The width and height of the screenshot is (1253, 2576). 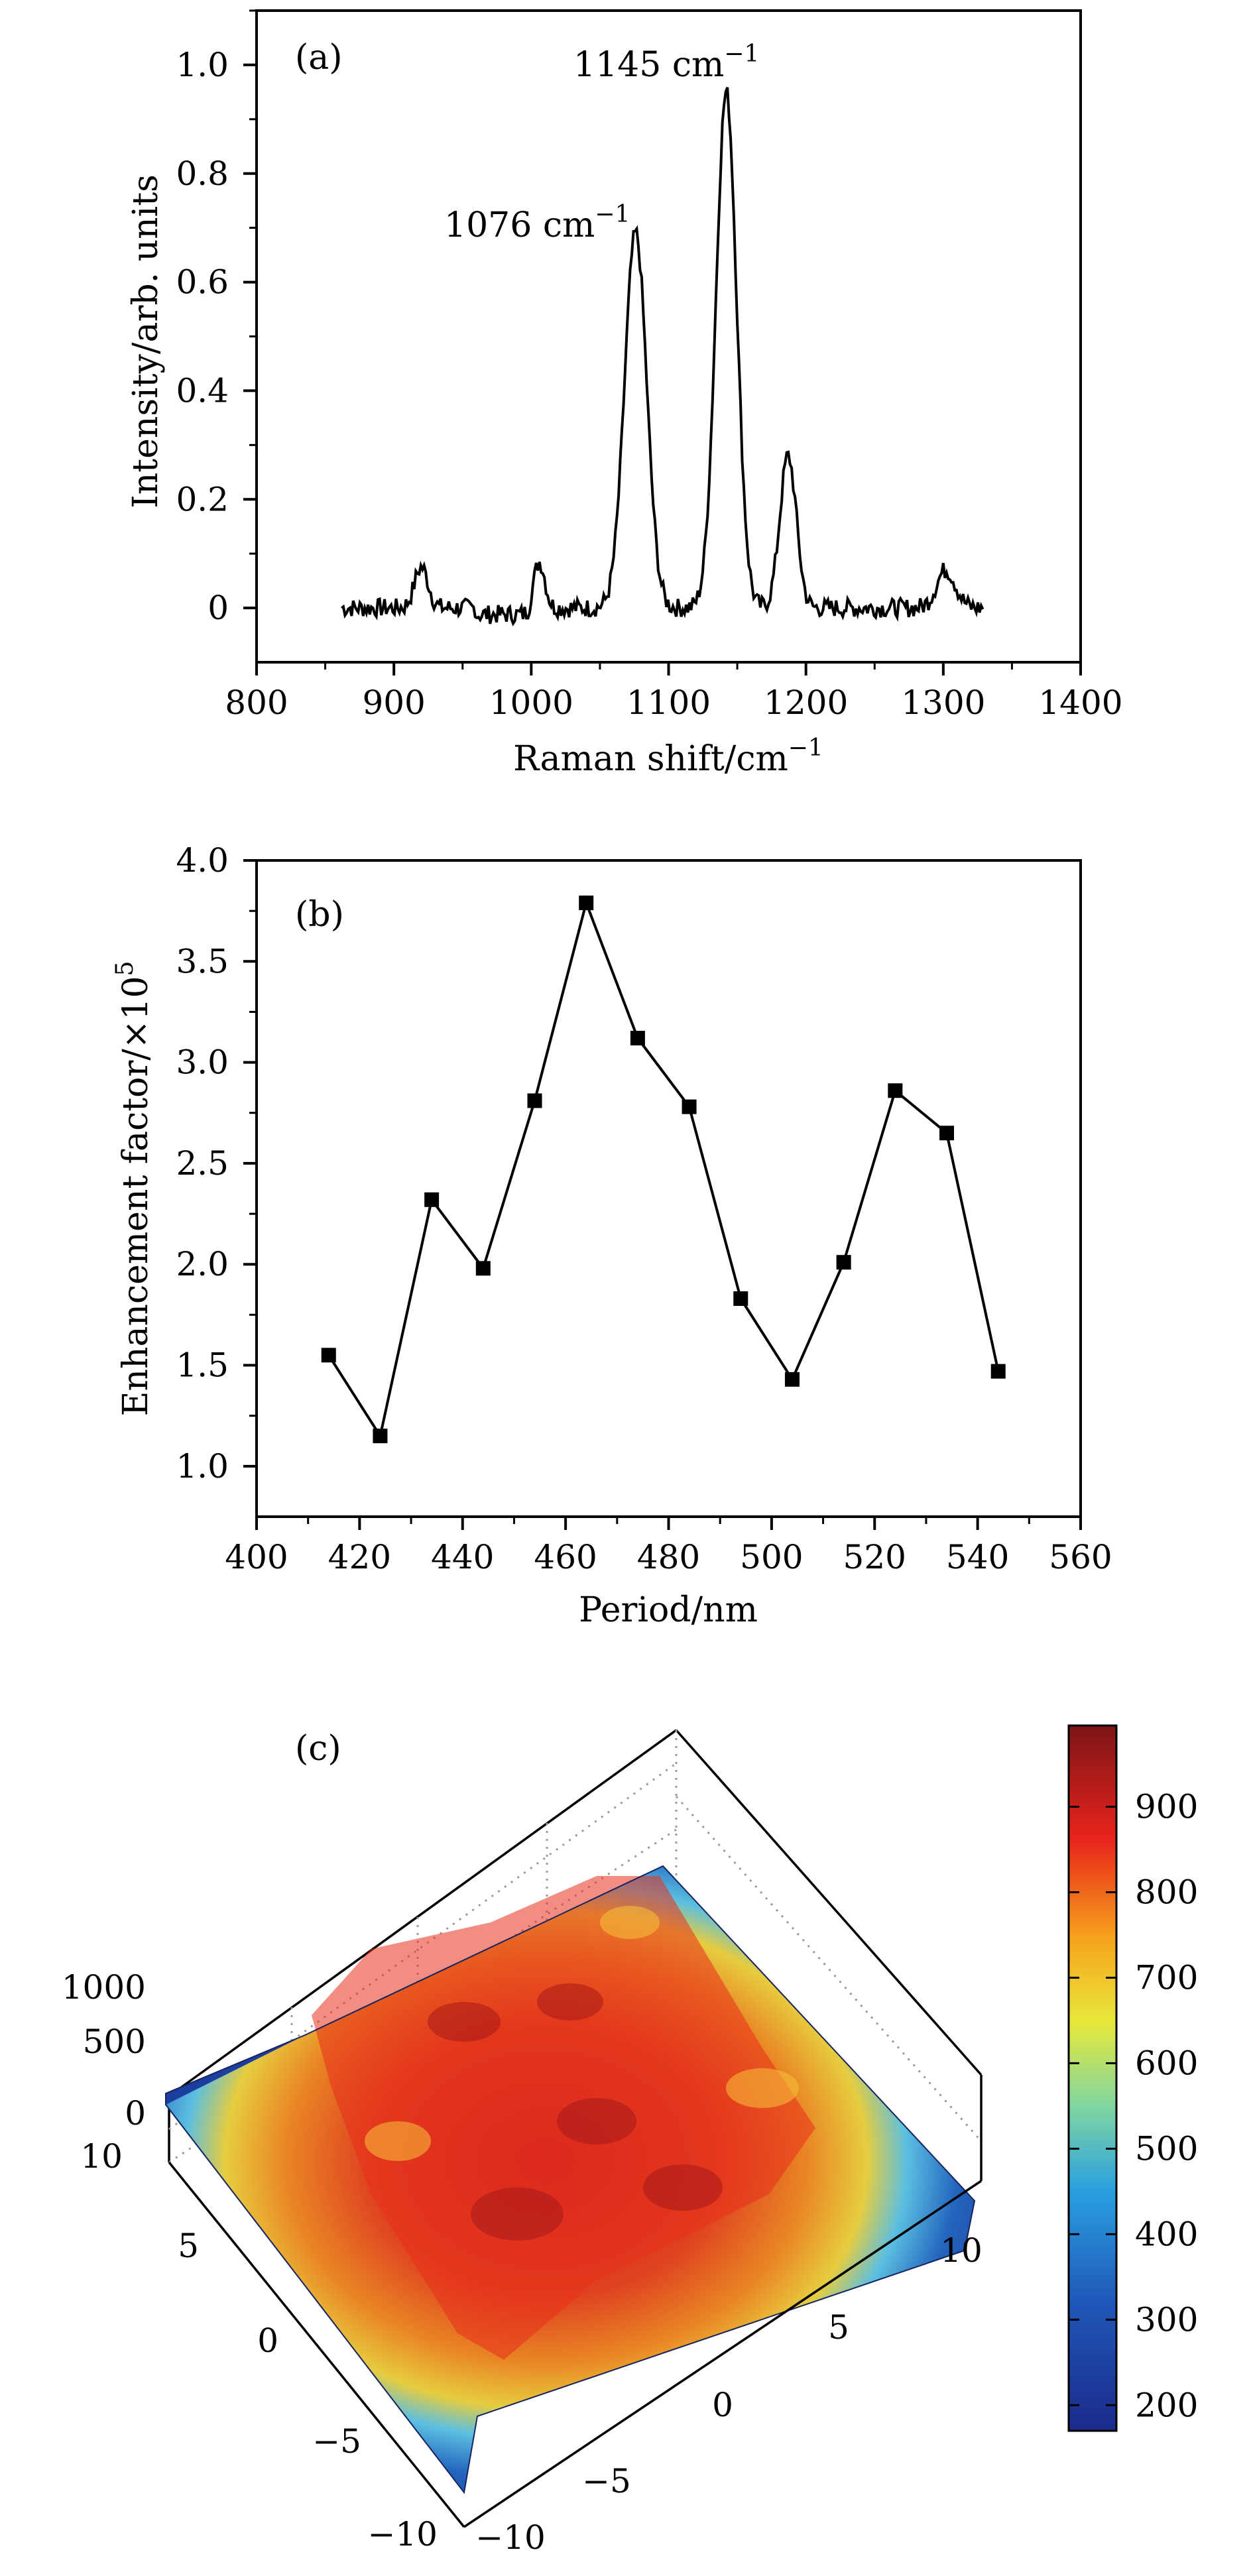 I want to click on a-y-tick-label: 0.8, so click(x=203, y=174).